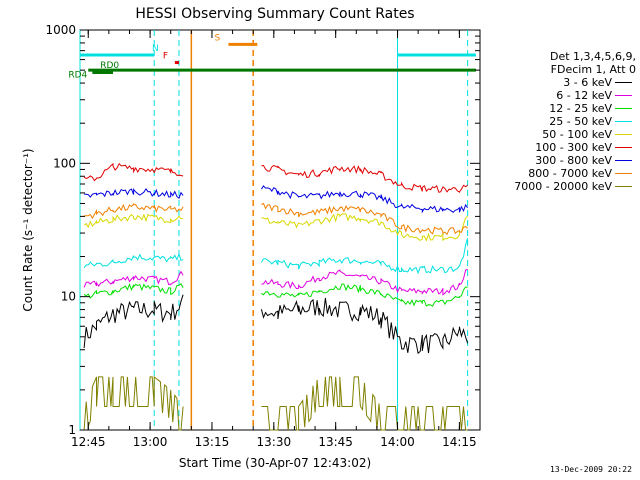 The width and height of the screenshot is (640, 480). Describe the element at coordinates (587, 82) in the screenshot. I see `legend-label: 3 - 6 keV` at that location.